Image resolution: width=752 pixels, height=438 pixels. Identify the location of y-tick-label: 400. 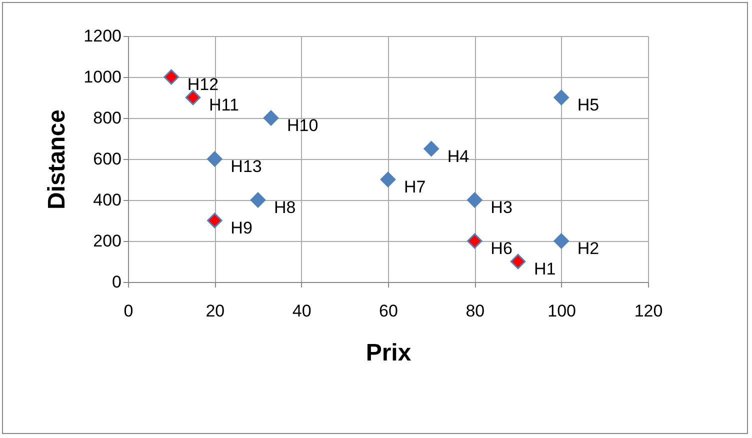
(107, 200).